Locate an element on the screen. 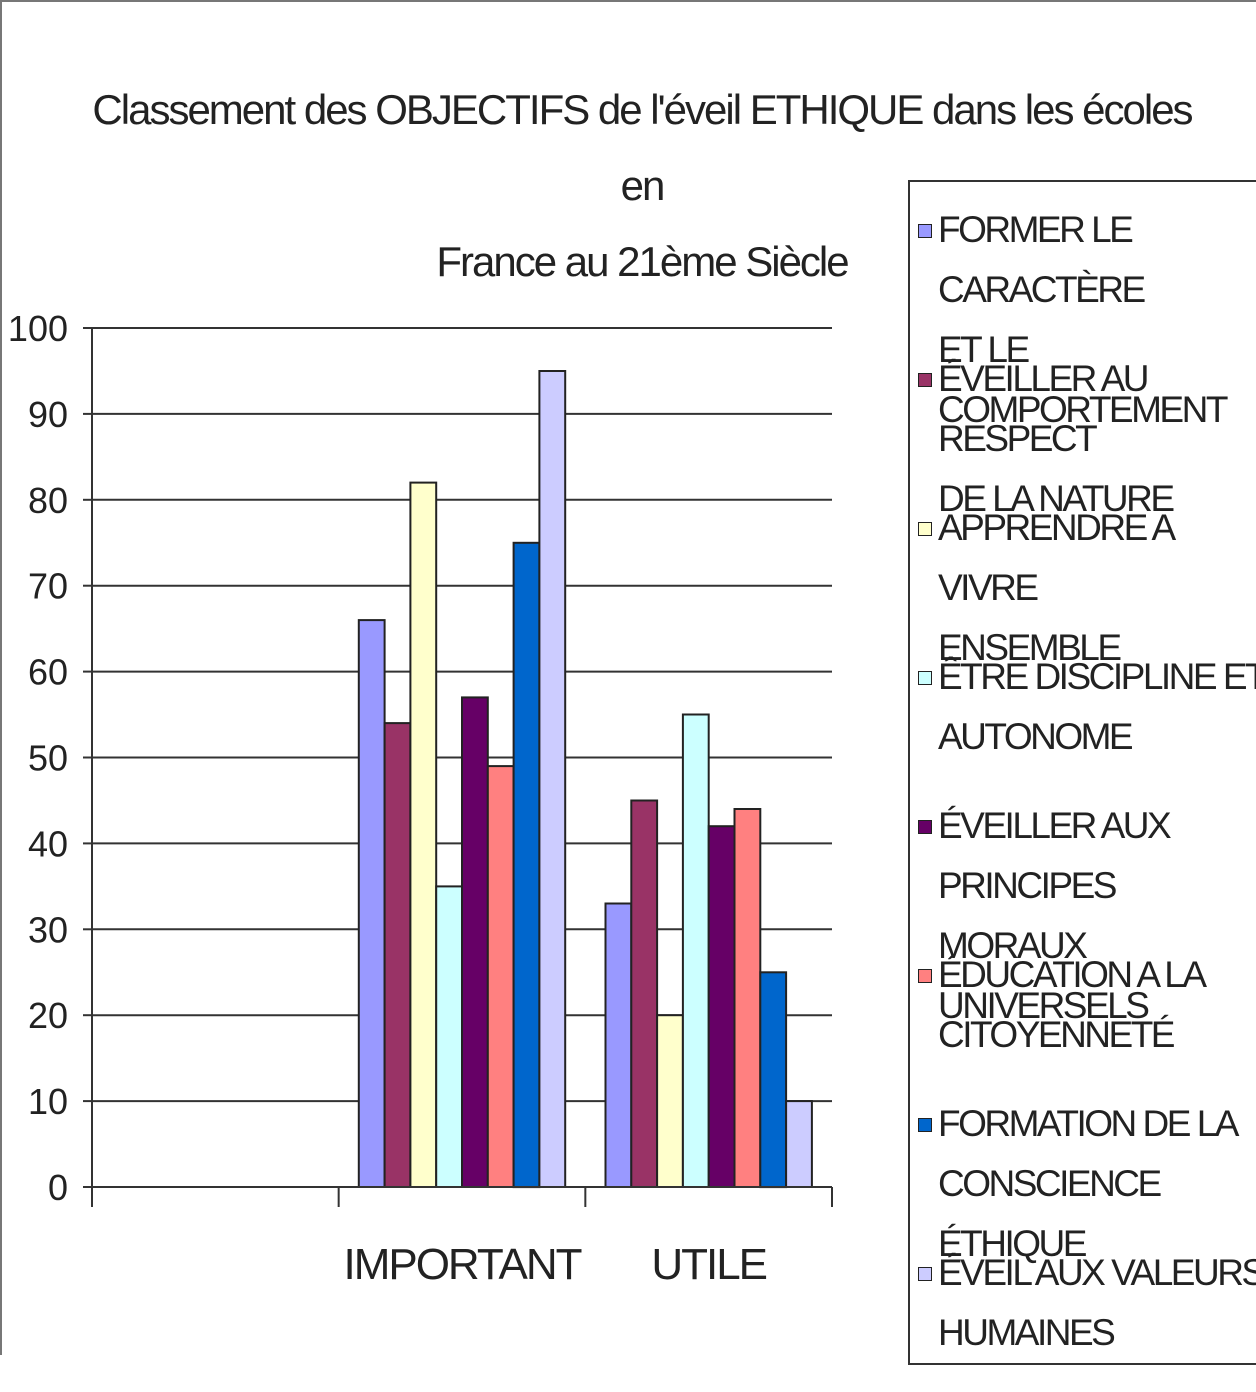  y-tick-label: 70 is located at coordinates (48, 586).